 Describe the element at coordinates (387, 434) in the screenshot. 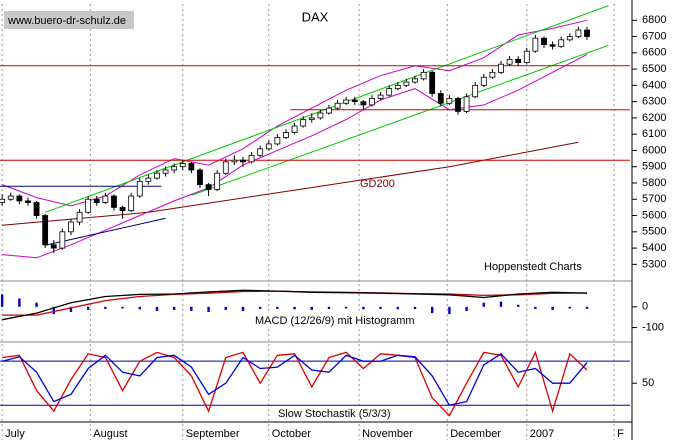

I see `x-tick-label: November` at that location.